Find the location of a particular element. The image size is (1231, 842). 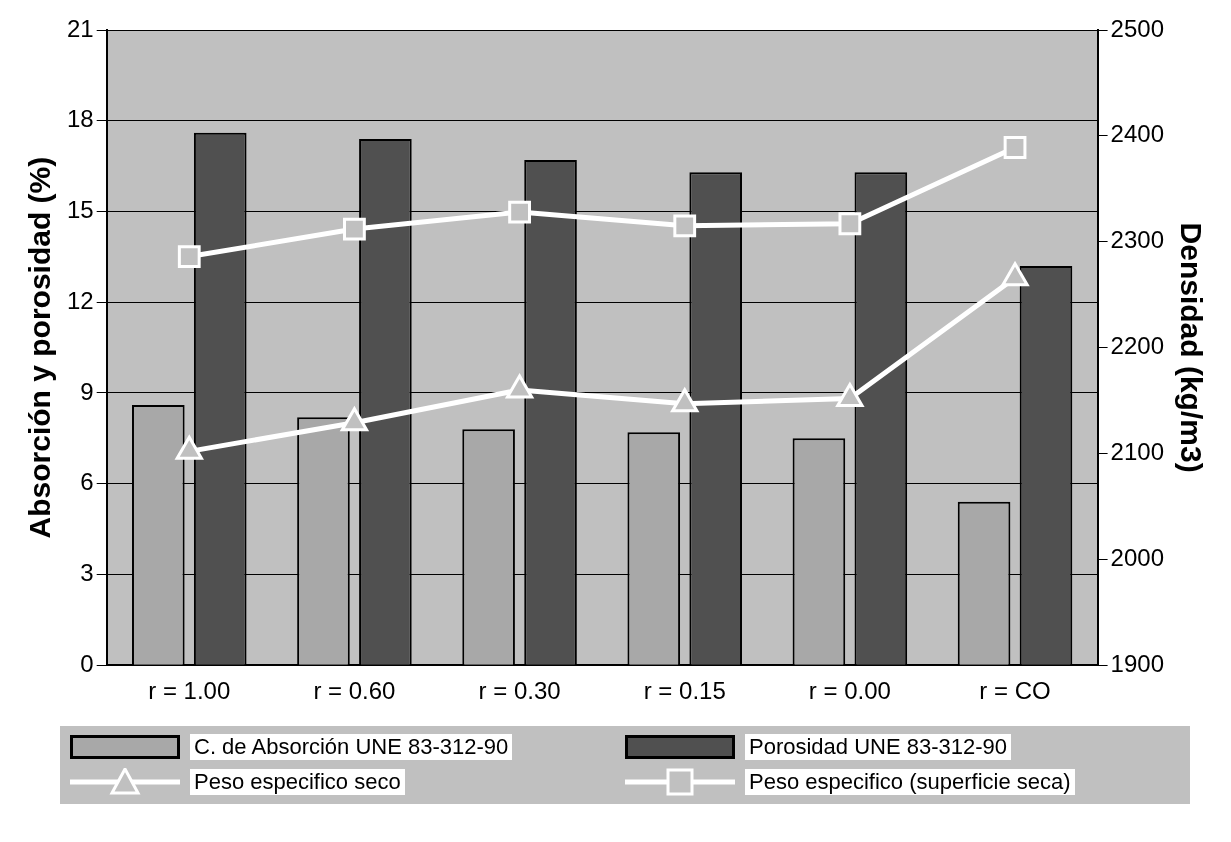

y-tick-label: 6 is located at coordinates (87, 482).